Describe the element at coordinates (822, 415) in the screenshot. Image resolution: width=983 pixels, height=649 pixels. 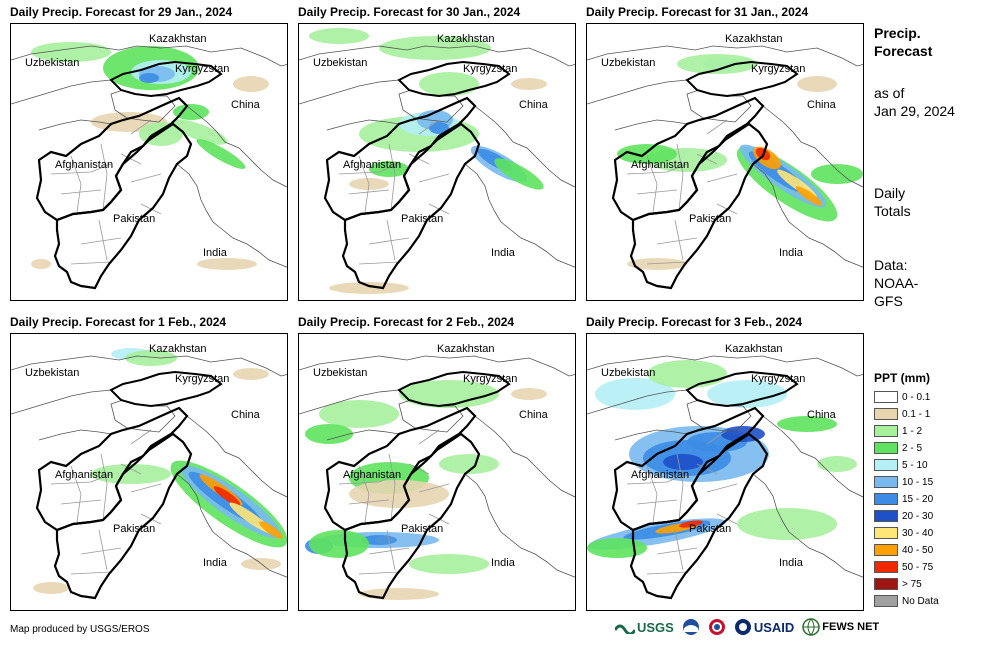
I see `country-label-china: China` at that location.